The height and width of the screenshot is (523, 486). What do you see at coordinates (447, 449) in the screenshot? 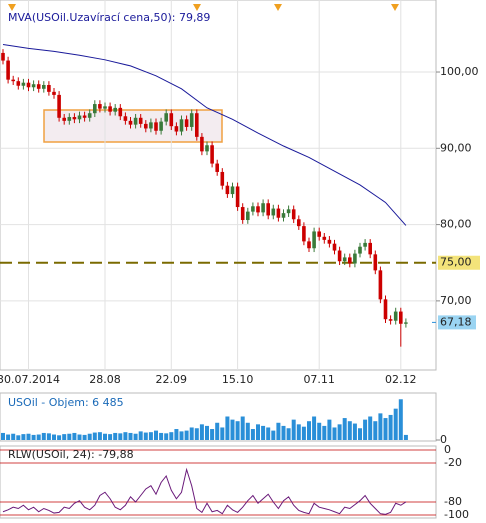
I see `y-tick-label: 0` at bounding box center [447, 449].